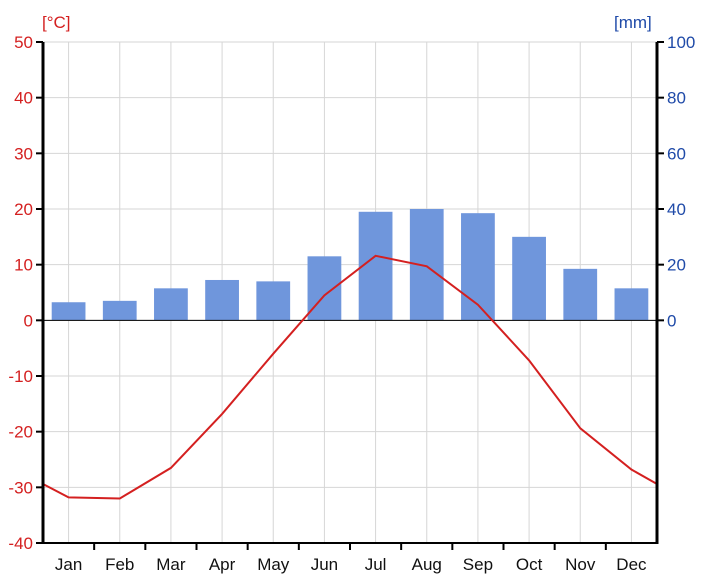 This screenshot has height=583, width=706. What do you see at coordinates (23, 98) in the screenshot?
I see `left-tick-label: 40` at bounding box center [23, 98].